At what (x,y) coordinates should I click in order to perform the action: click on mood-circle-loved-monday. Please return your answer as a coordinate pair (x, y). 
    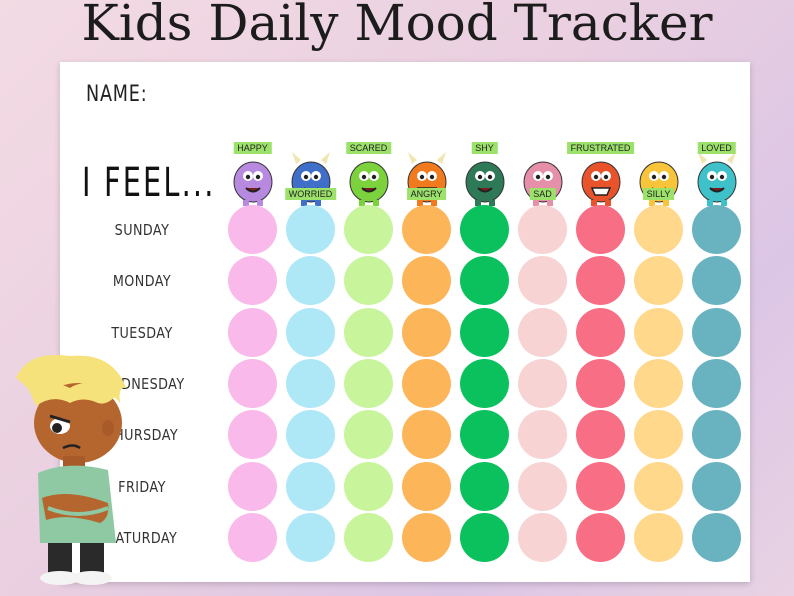
    Looking at the image, I should click on (716, 281).